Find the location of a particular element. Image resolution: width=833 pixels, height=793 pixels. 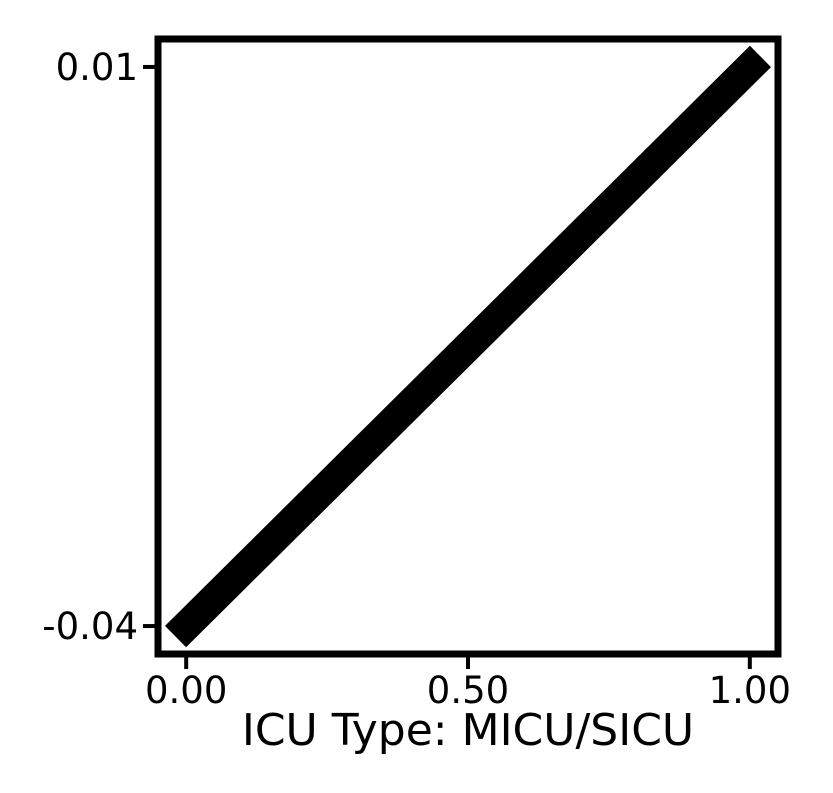

x-axis-label: ICU Type: MICU/SICU is located at coordinates (468, 730).